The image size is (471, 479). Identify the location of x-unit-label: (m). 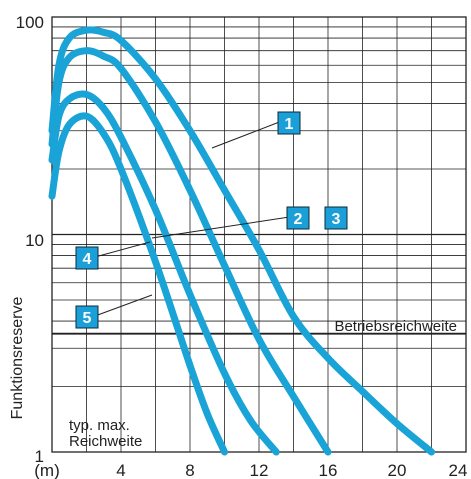
(46, 470).